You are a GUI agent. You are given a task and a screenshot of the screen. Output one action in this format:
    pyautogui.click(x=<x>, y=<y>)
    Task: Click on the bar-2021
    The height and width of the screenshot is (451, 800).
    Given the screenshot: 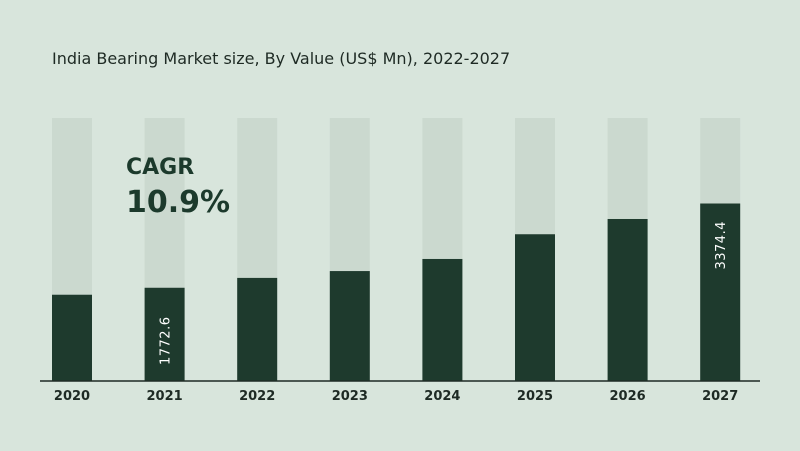 What is the action you would take?
    pyautogui.click(x=164, y=334)
    